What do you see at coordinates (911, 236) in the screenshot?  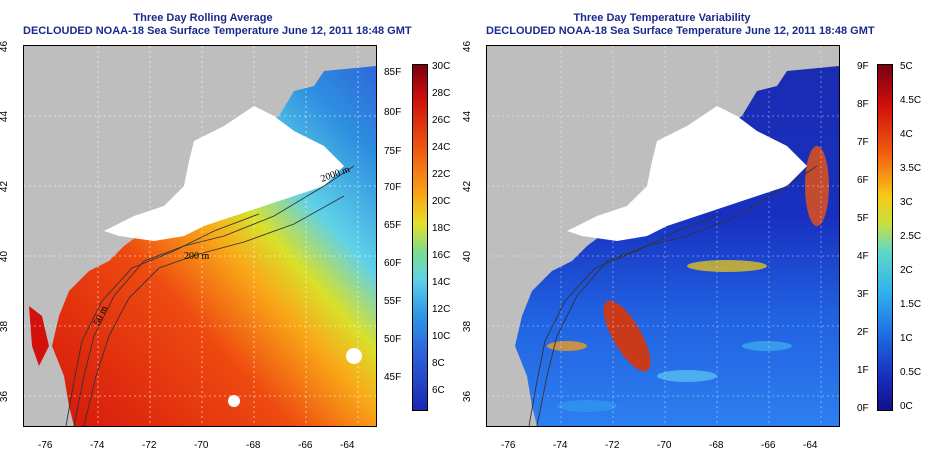 I see `colorbar-c-2.5: 2.5C` at bounding box center [911, 236].